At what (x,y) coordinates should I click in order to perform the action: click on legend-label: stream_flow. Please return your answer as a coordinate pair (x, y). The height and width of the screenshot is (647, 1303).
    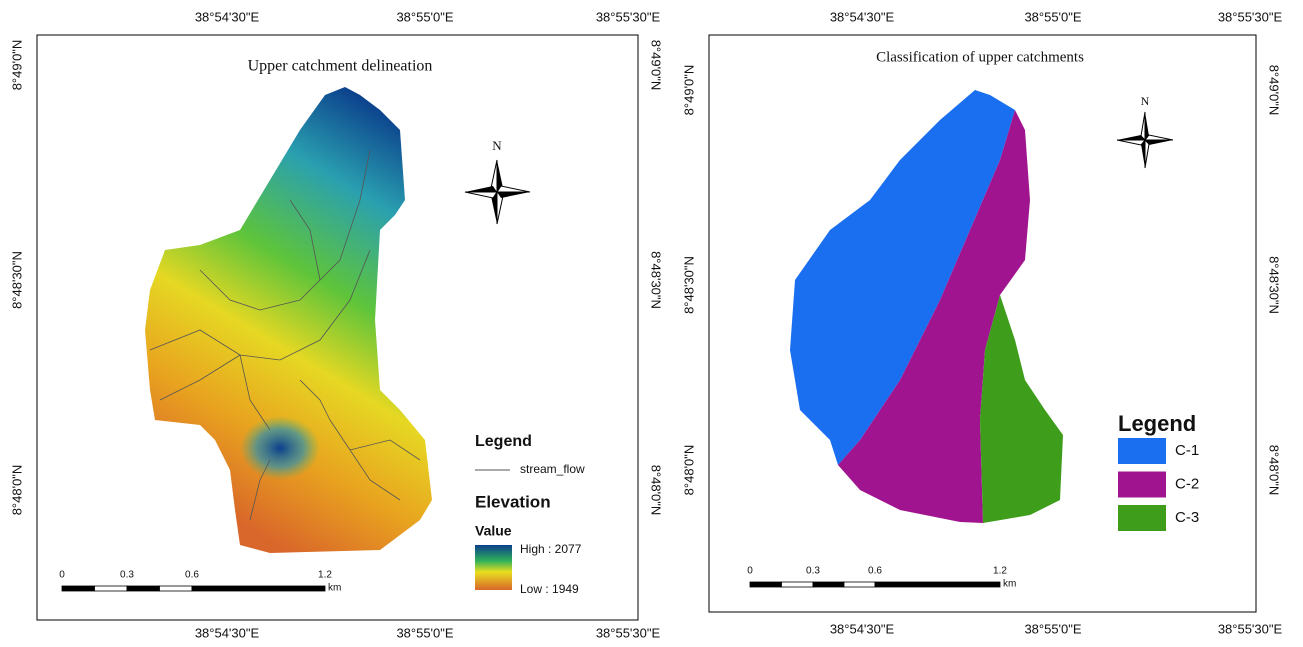
    Looking at the image, I should click on (552, 469).